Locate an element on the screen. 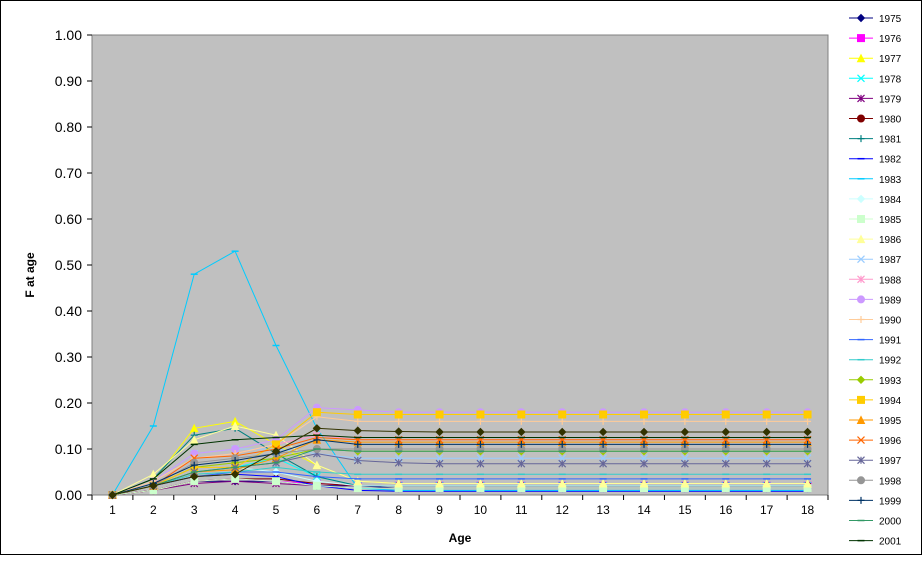  legend-item: 1994 is located at coordinates (875, 401).